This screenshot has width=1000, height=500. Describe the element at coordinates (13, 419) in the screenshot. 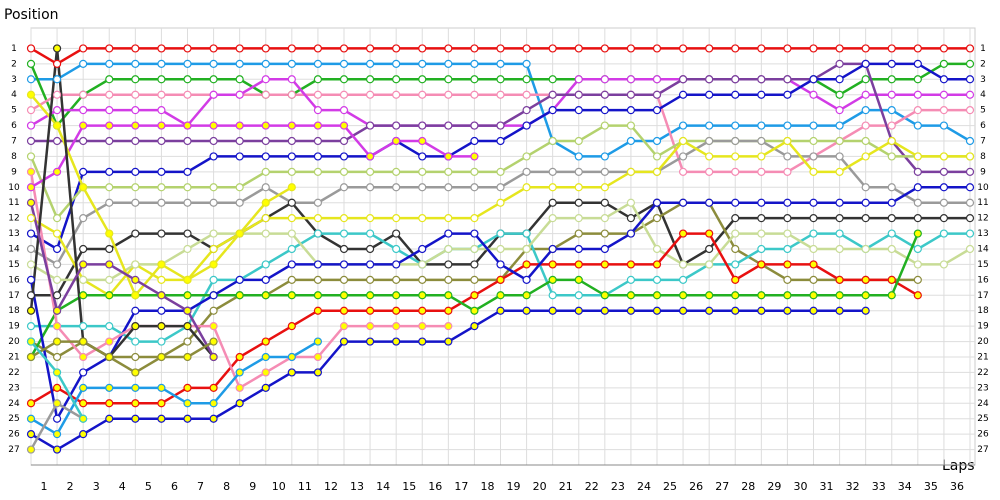

I see `y-tick-label: 25` at that location.